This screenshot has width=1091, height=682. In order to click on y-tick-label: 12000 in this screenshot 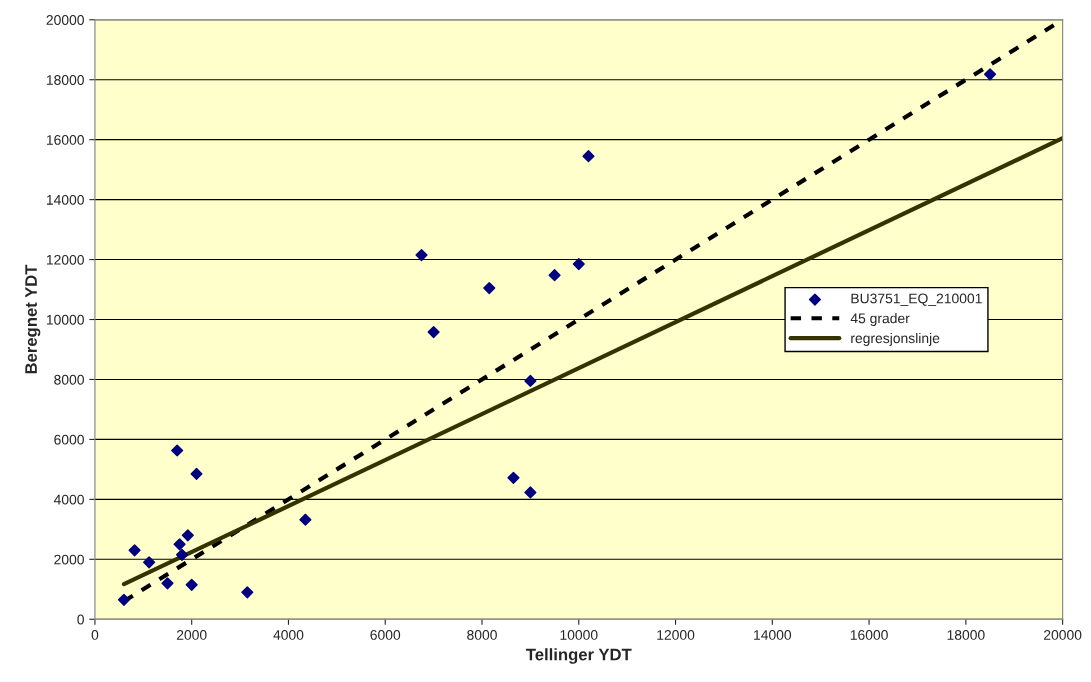, I will do `click(65, 259)`.